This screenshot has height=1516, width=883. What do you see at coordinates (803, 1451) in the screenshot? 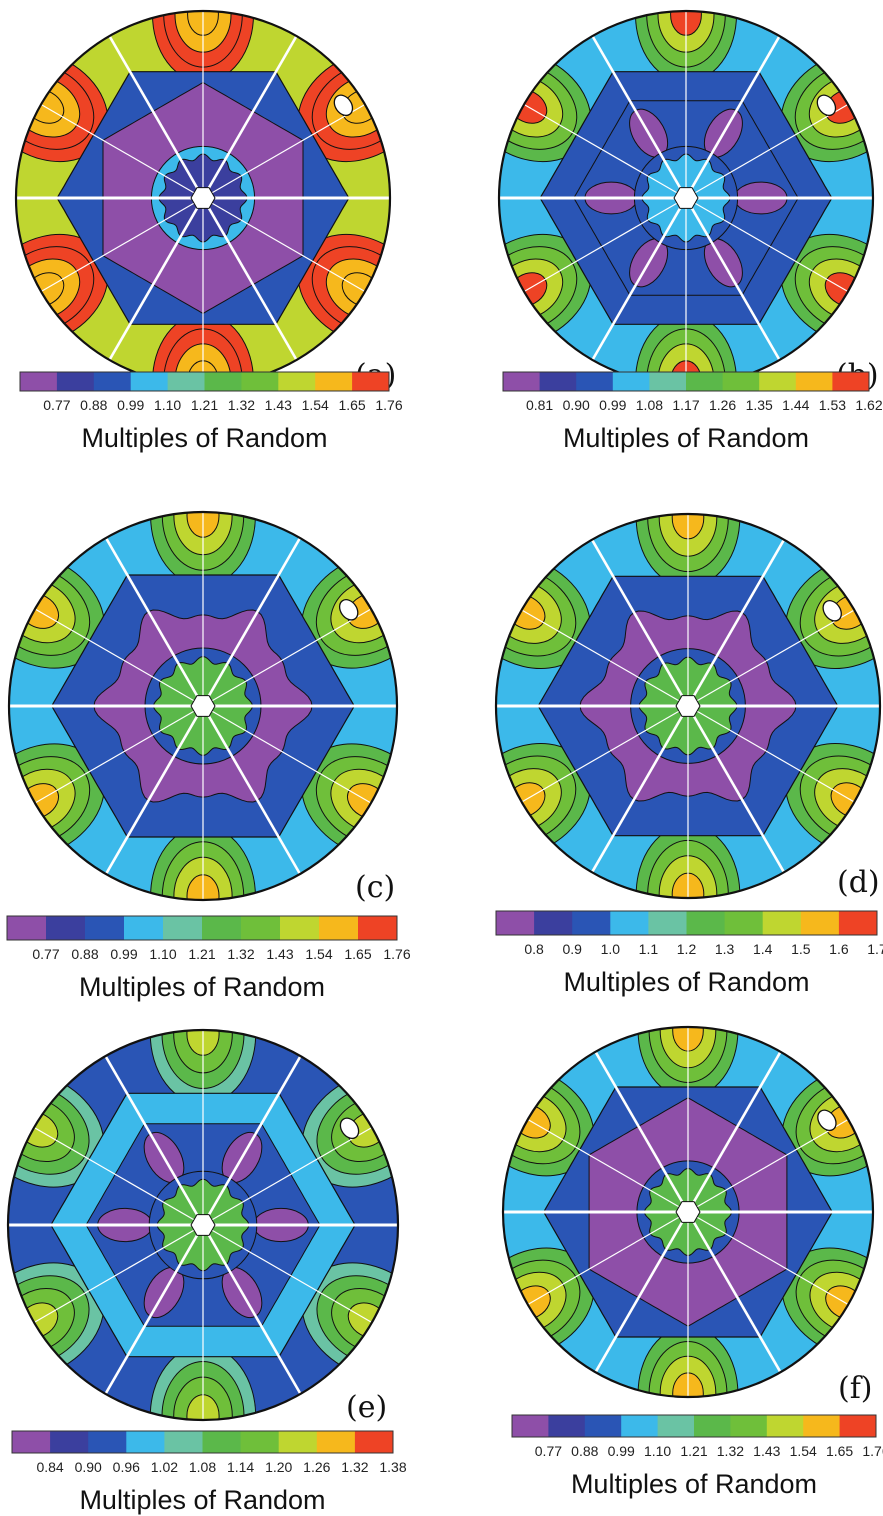
I see `colorbar-tick-label: 1.54` at bounding box center [803, 1451].